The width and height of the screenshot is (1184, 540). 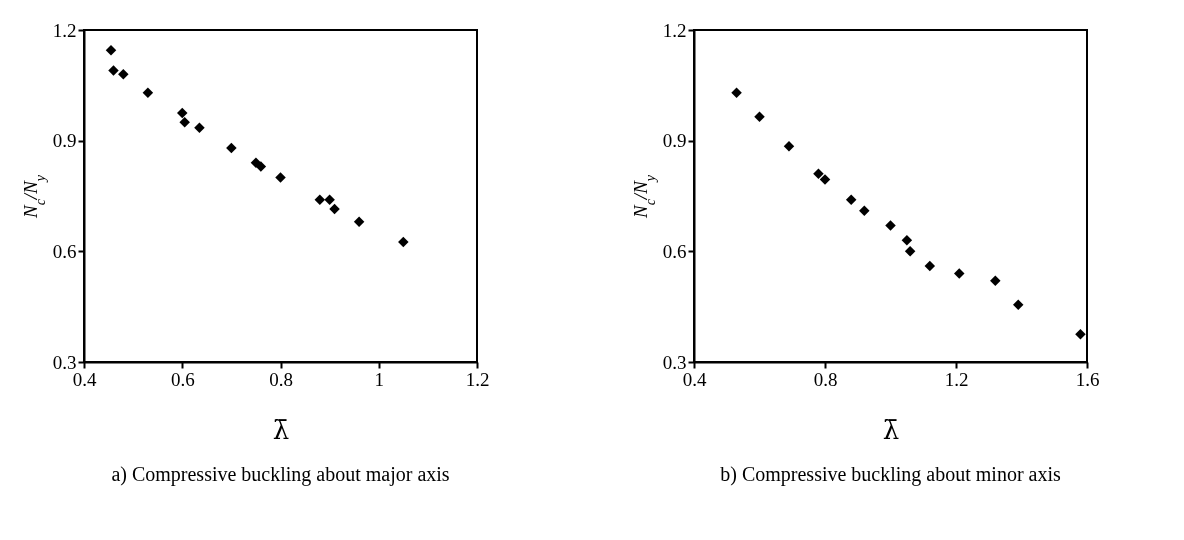 What do you see at coordinates (890, 474) in the screenshot?
I see `text: b) Compressive buckling about minor axis` at bounding box center [890, 474].